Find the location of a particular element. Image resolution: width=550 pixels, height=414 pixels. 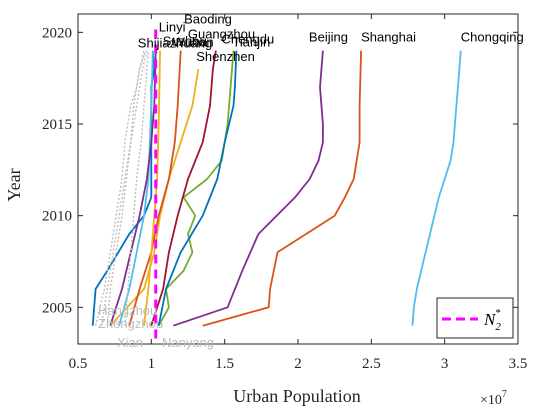

x-tick-label: 1 is located at coordinates (152, 364).